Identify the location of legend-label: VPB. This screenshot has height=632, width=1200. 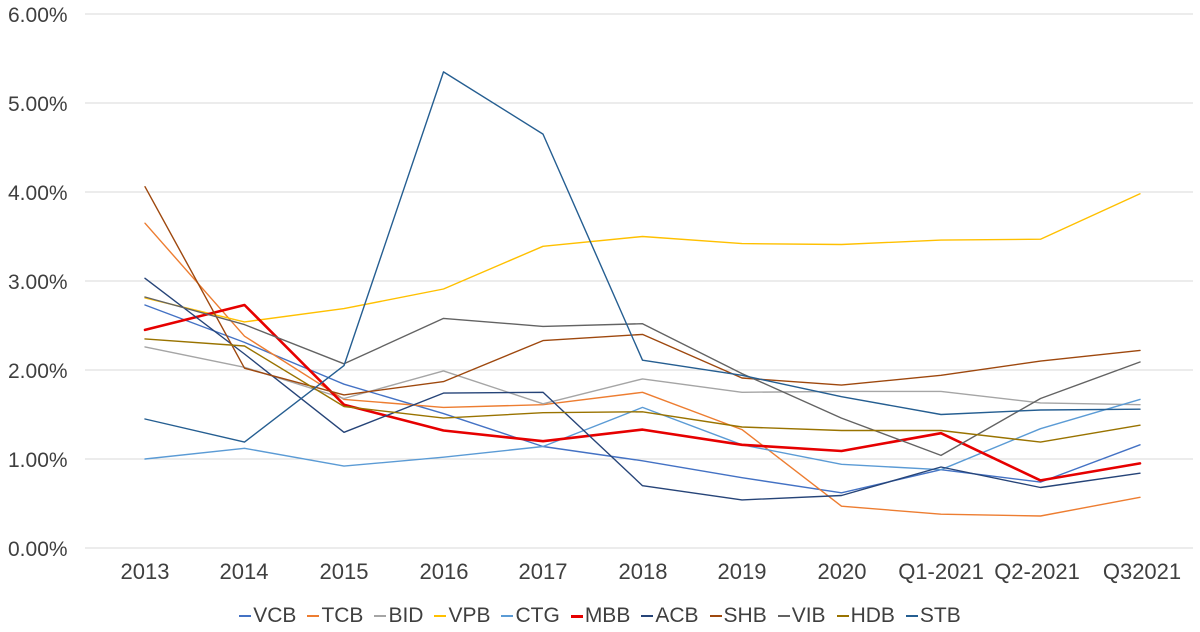
(469, 615).